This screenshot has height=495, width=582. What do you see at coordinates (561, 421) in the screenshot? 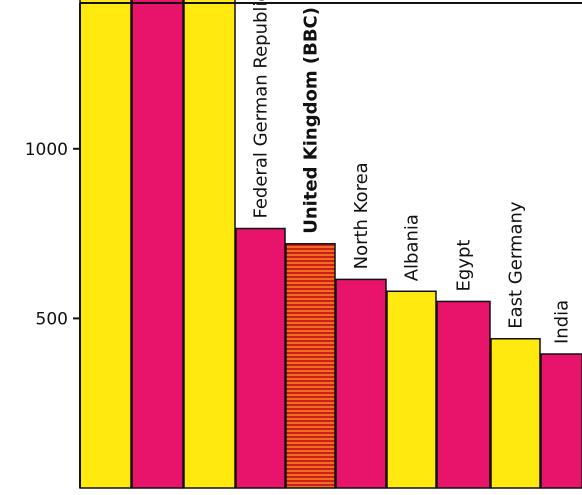
I see `bar-india` at bounding box center [561, 421].